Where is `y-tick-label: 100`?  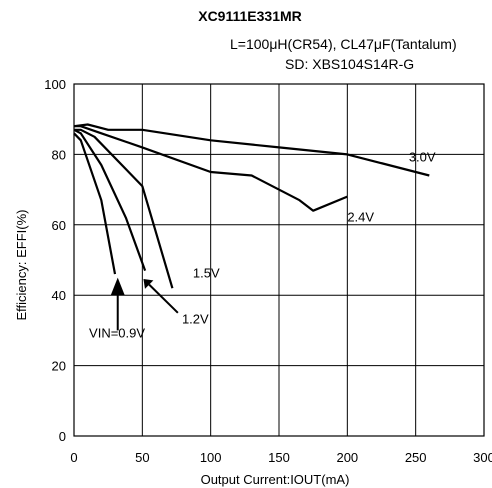 y-tick-label: 100 is located at coordinates (55, 84).